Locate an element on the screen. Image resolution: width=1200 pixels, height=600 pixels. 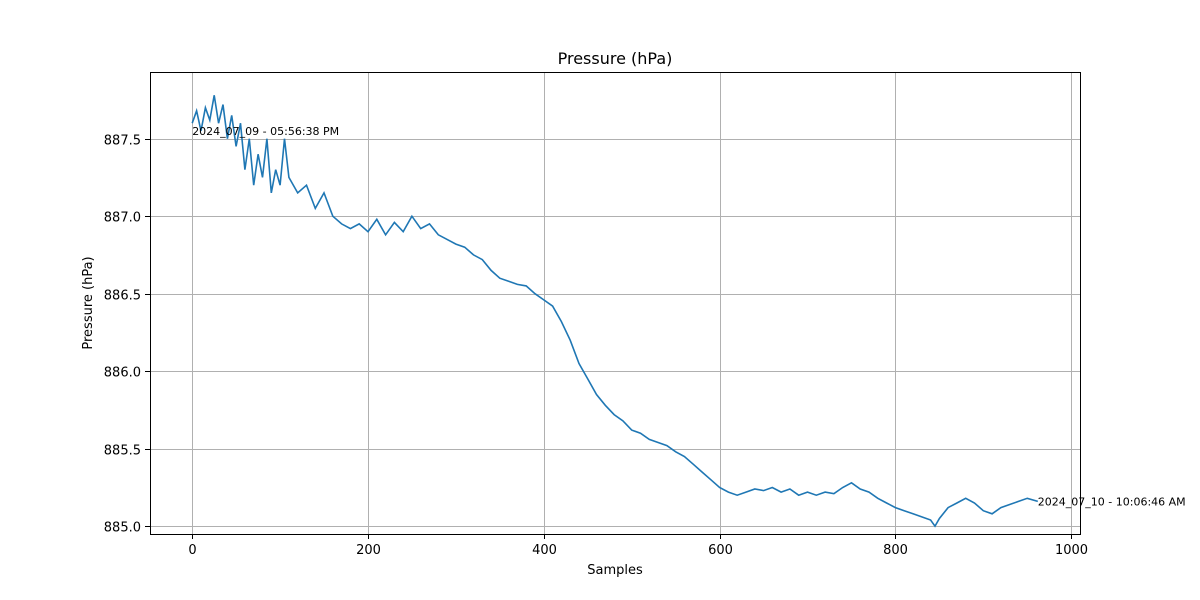
y-tick-label: 887.0 is located at coordinates (122, 218).